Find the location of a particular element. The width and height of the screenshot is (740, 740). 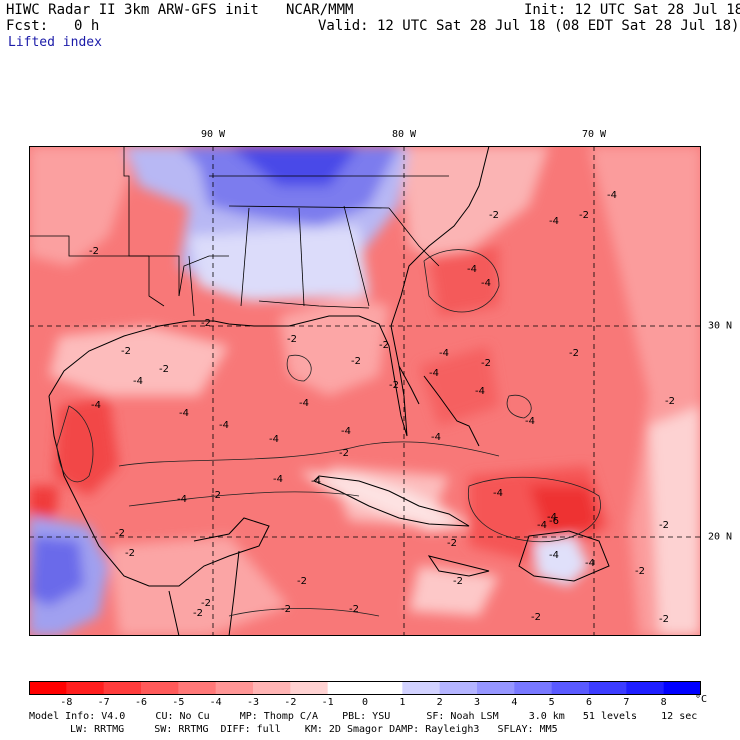

colorbar-tick-label: 2 is located at coordinates (439, 702).